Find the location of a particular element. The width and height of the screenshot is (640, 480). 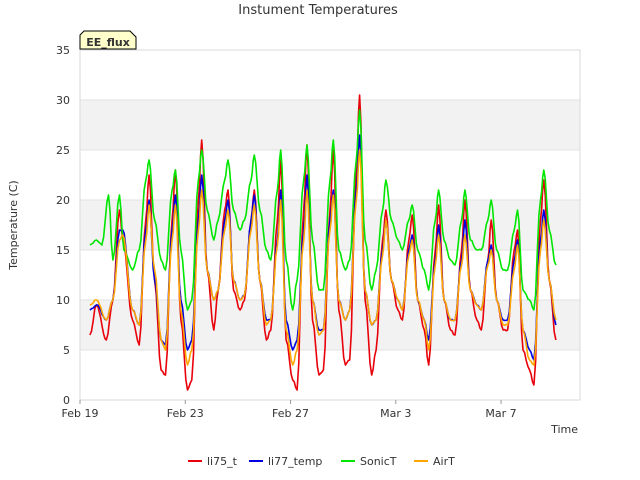

x-tick-label: Feb 19 is located at coordinates (80, 413).